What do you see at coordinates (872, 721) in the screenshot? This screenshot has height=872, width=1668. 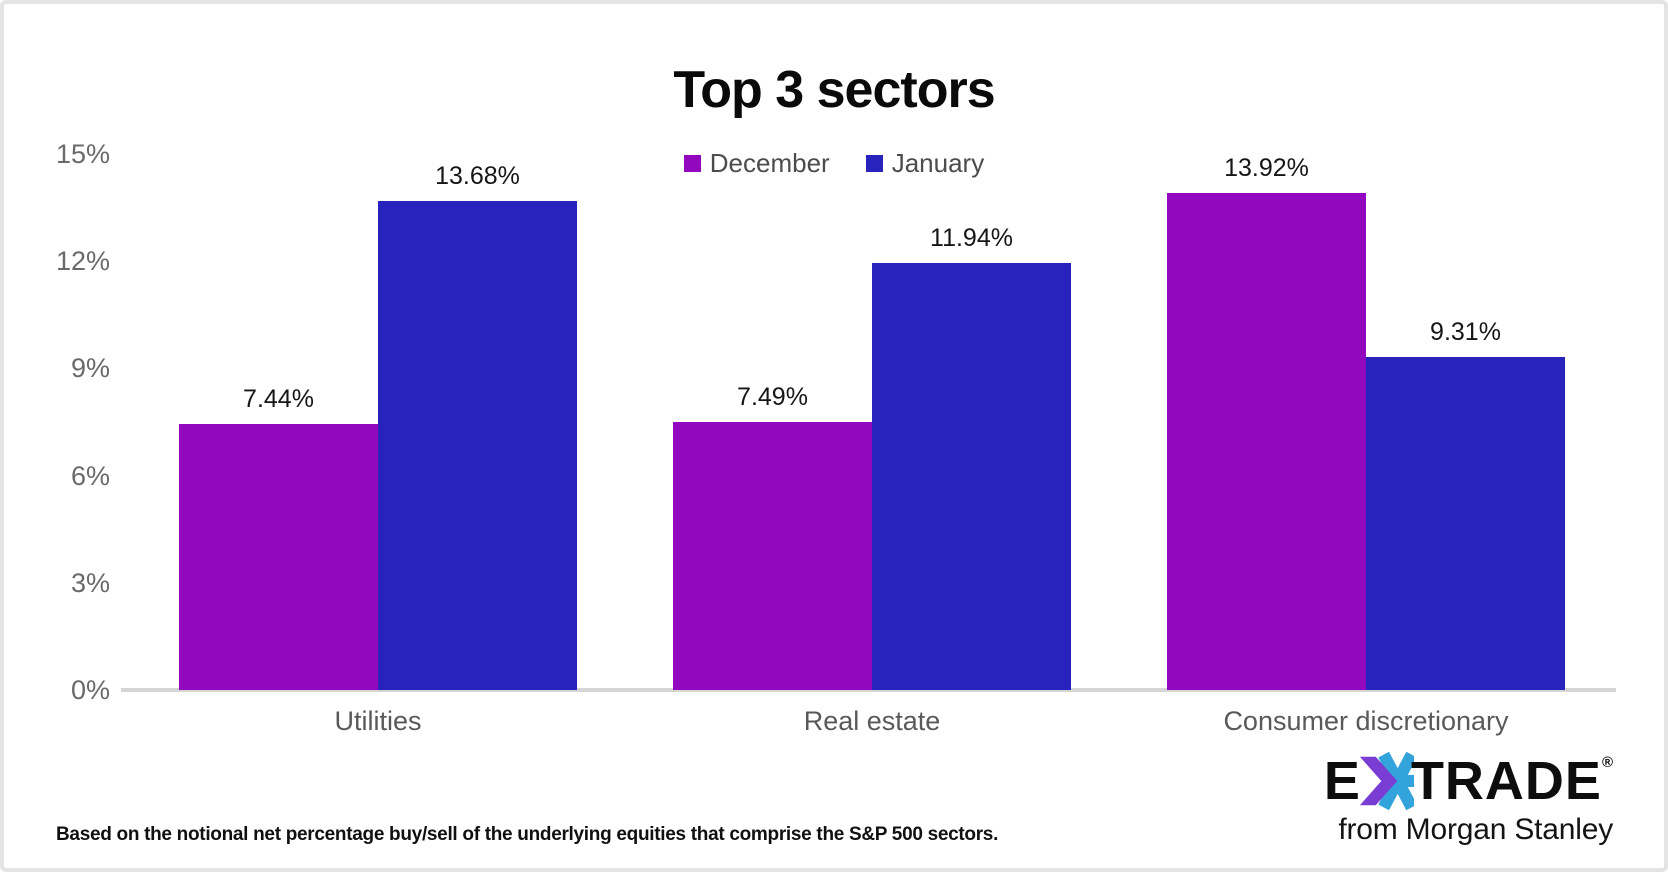 I see `category-label-real-estate: Real estate` at bounding box center [872, 721].